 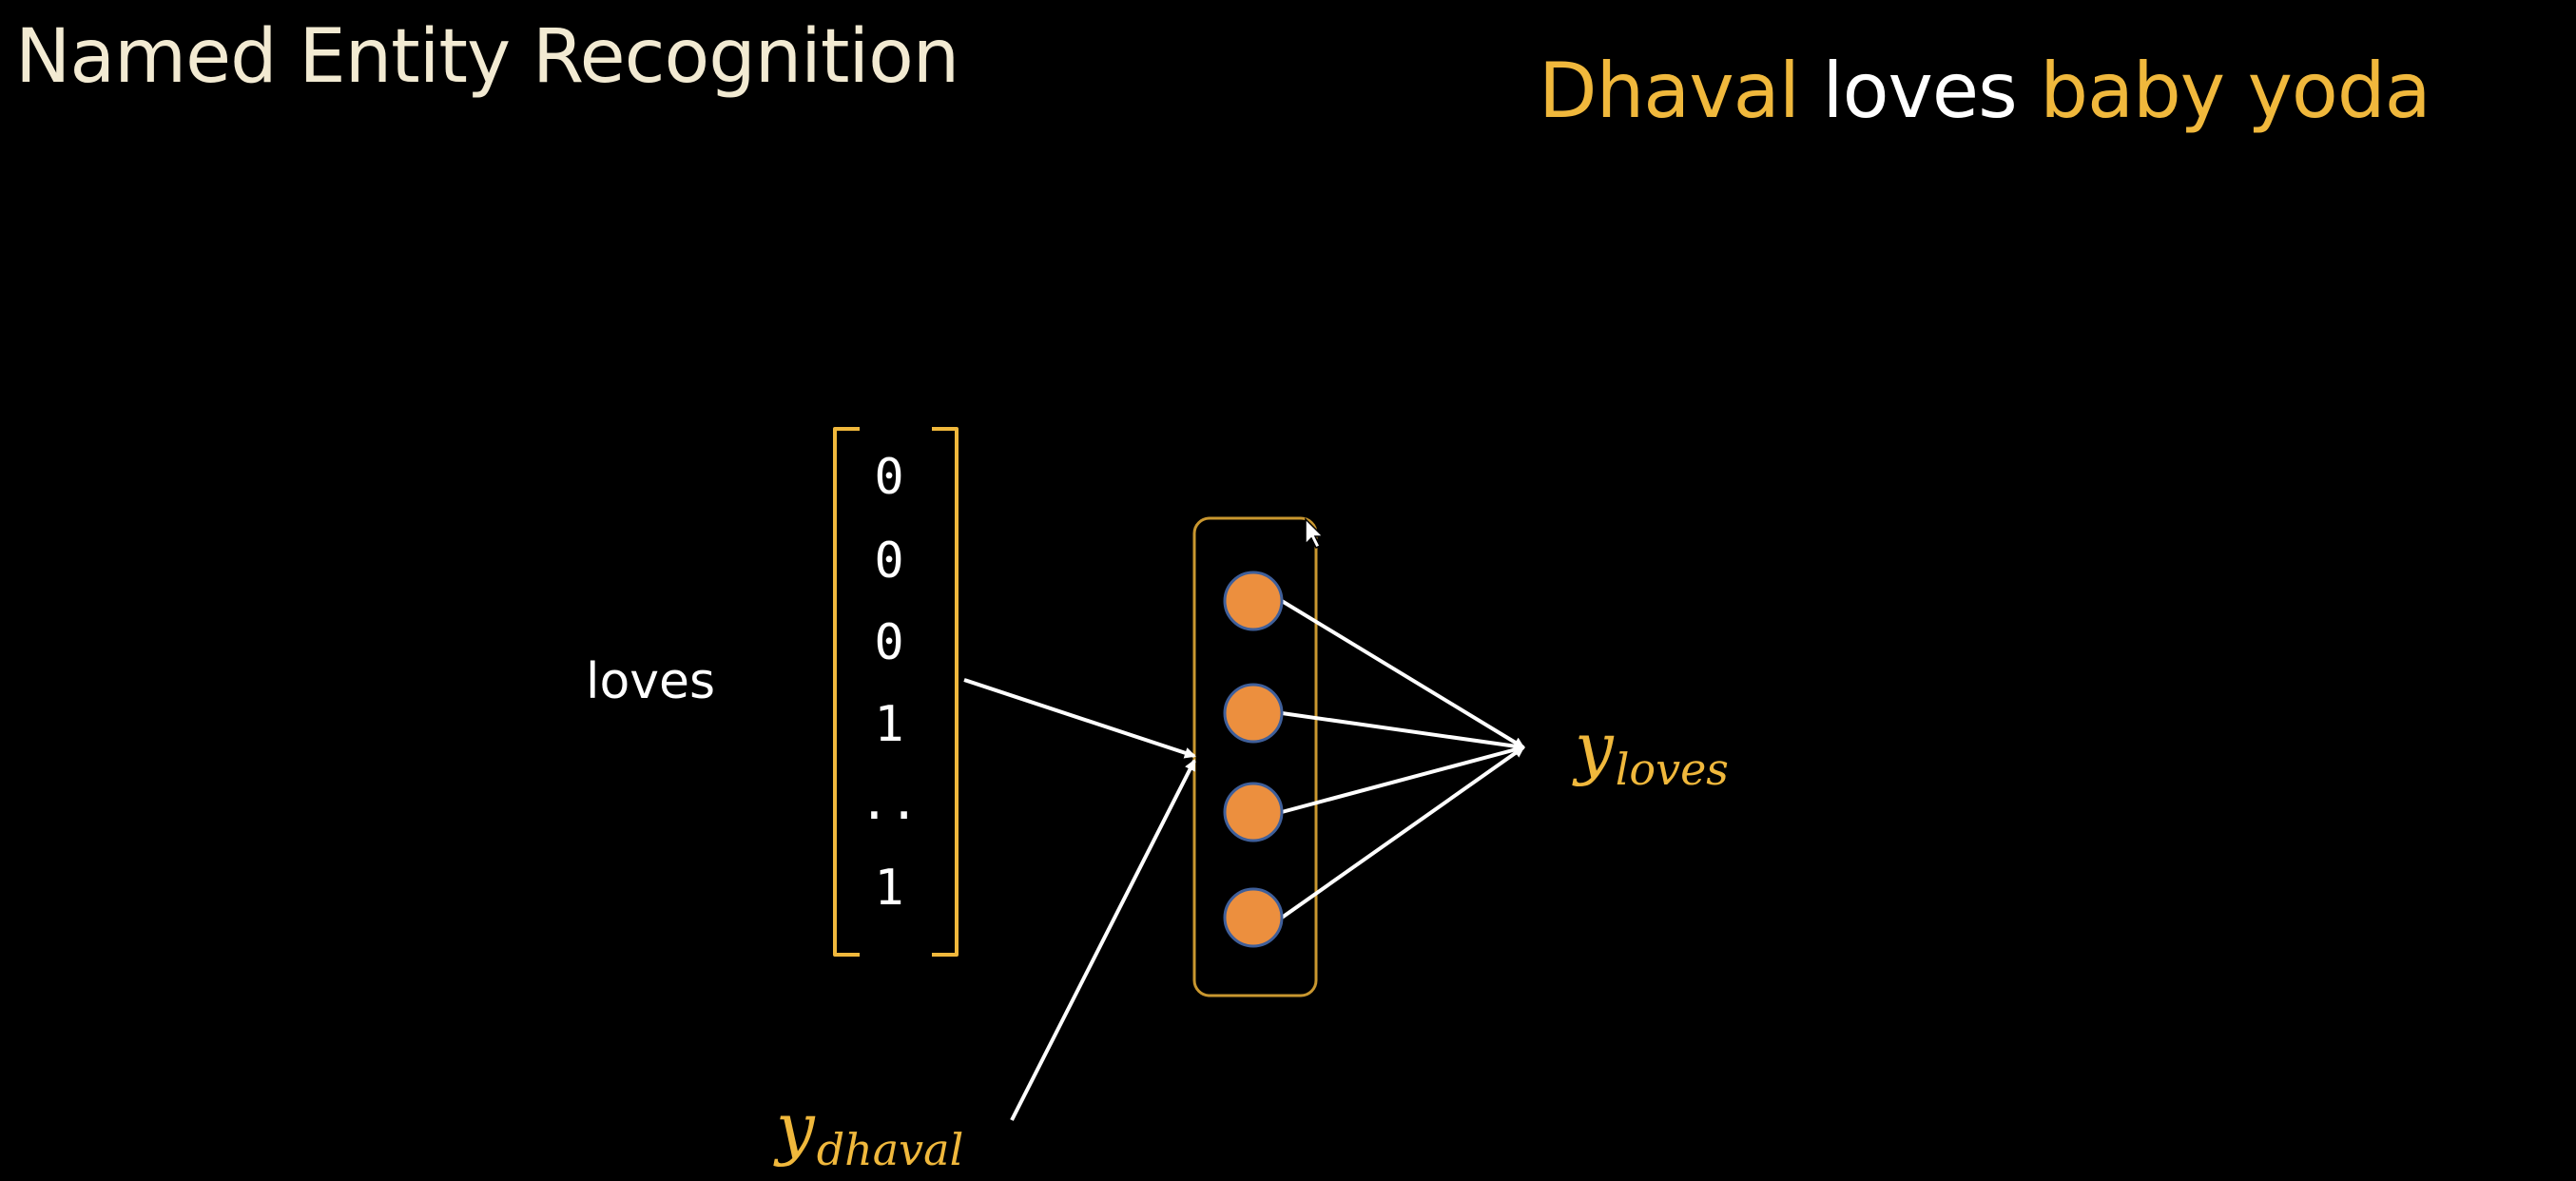 What do you see at coordinates (889, 802) in the screenshot?
I see `vector-entry: ..` at bounding box center [889, 802].